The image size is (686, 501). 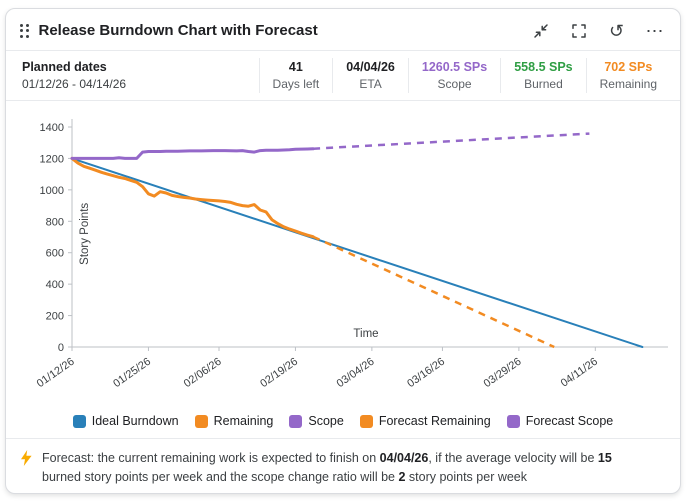 What do you see at coordinates (295, 75) in the screenshot?
I see `stat-item: 41 Days left` at bounding box center [295, 75].